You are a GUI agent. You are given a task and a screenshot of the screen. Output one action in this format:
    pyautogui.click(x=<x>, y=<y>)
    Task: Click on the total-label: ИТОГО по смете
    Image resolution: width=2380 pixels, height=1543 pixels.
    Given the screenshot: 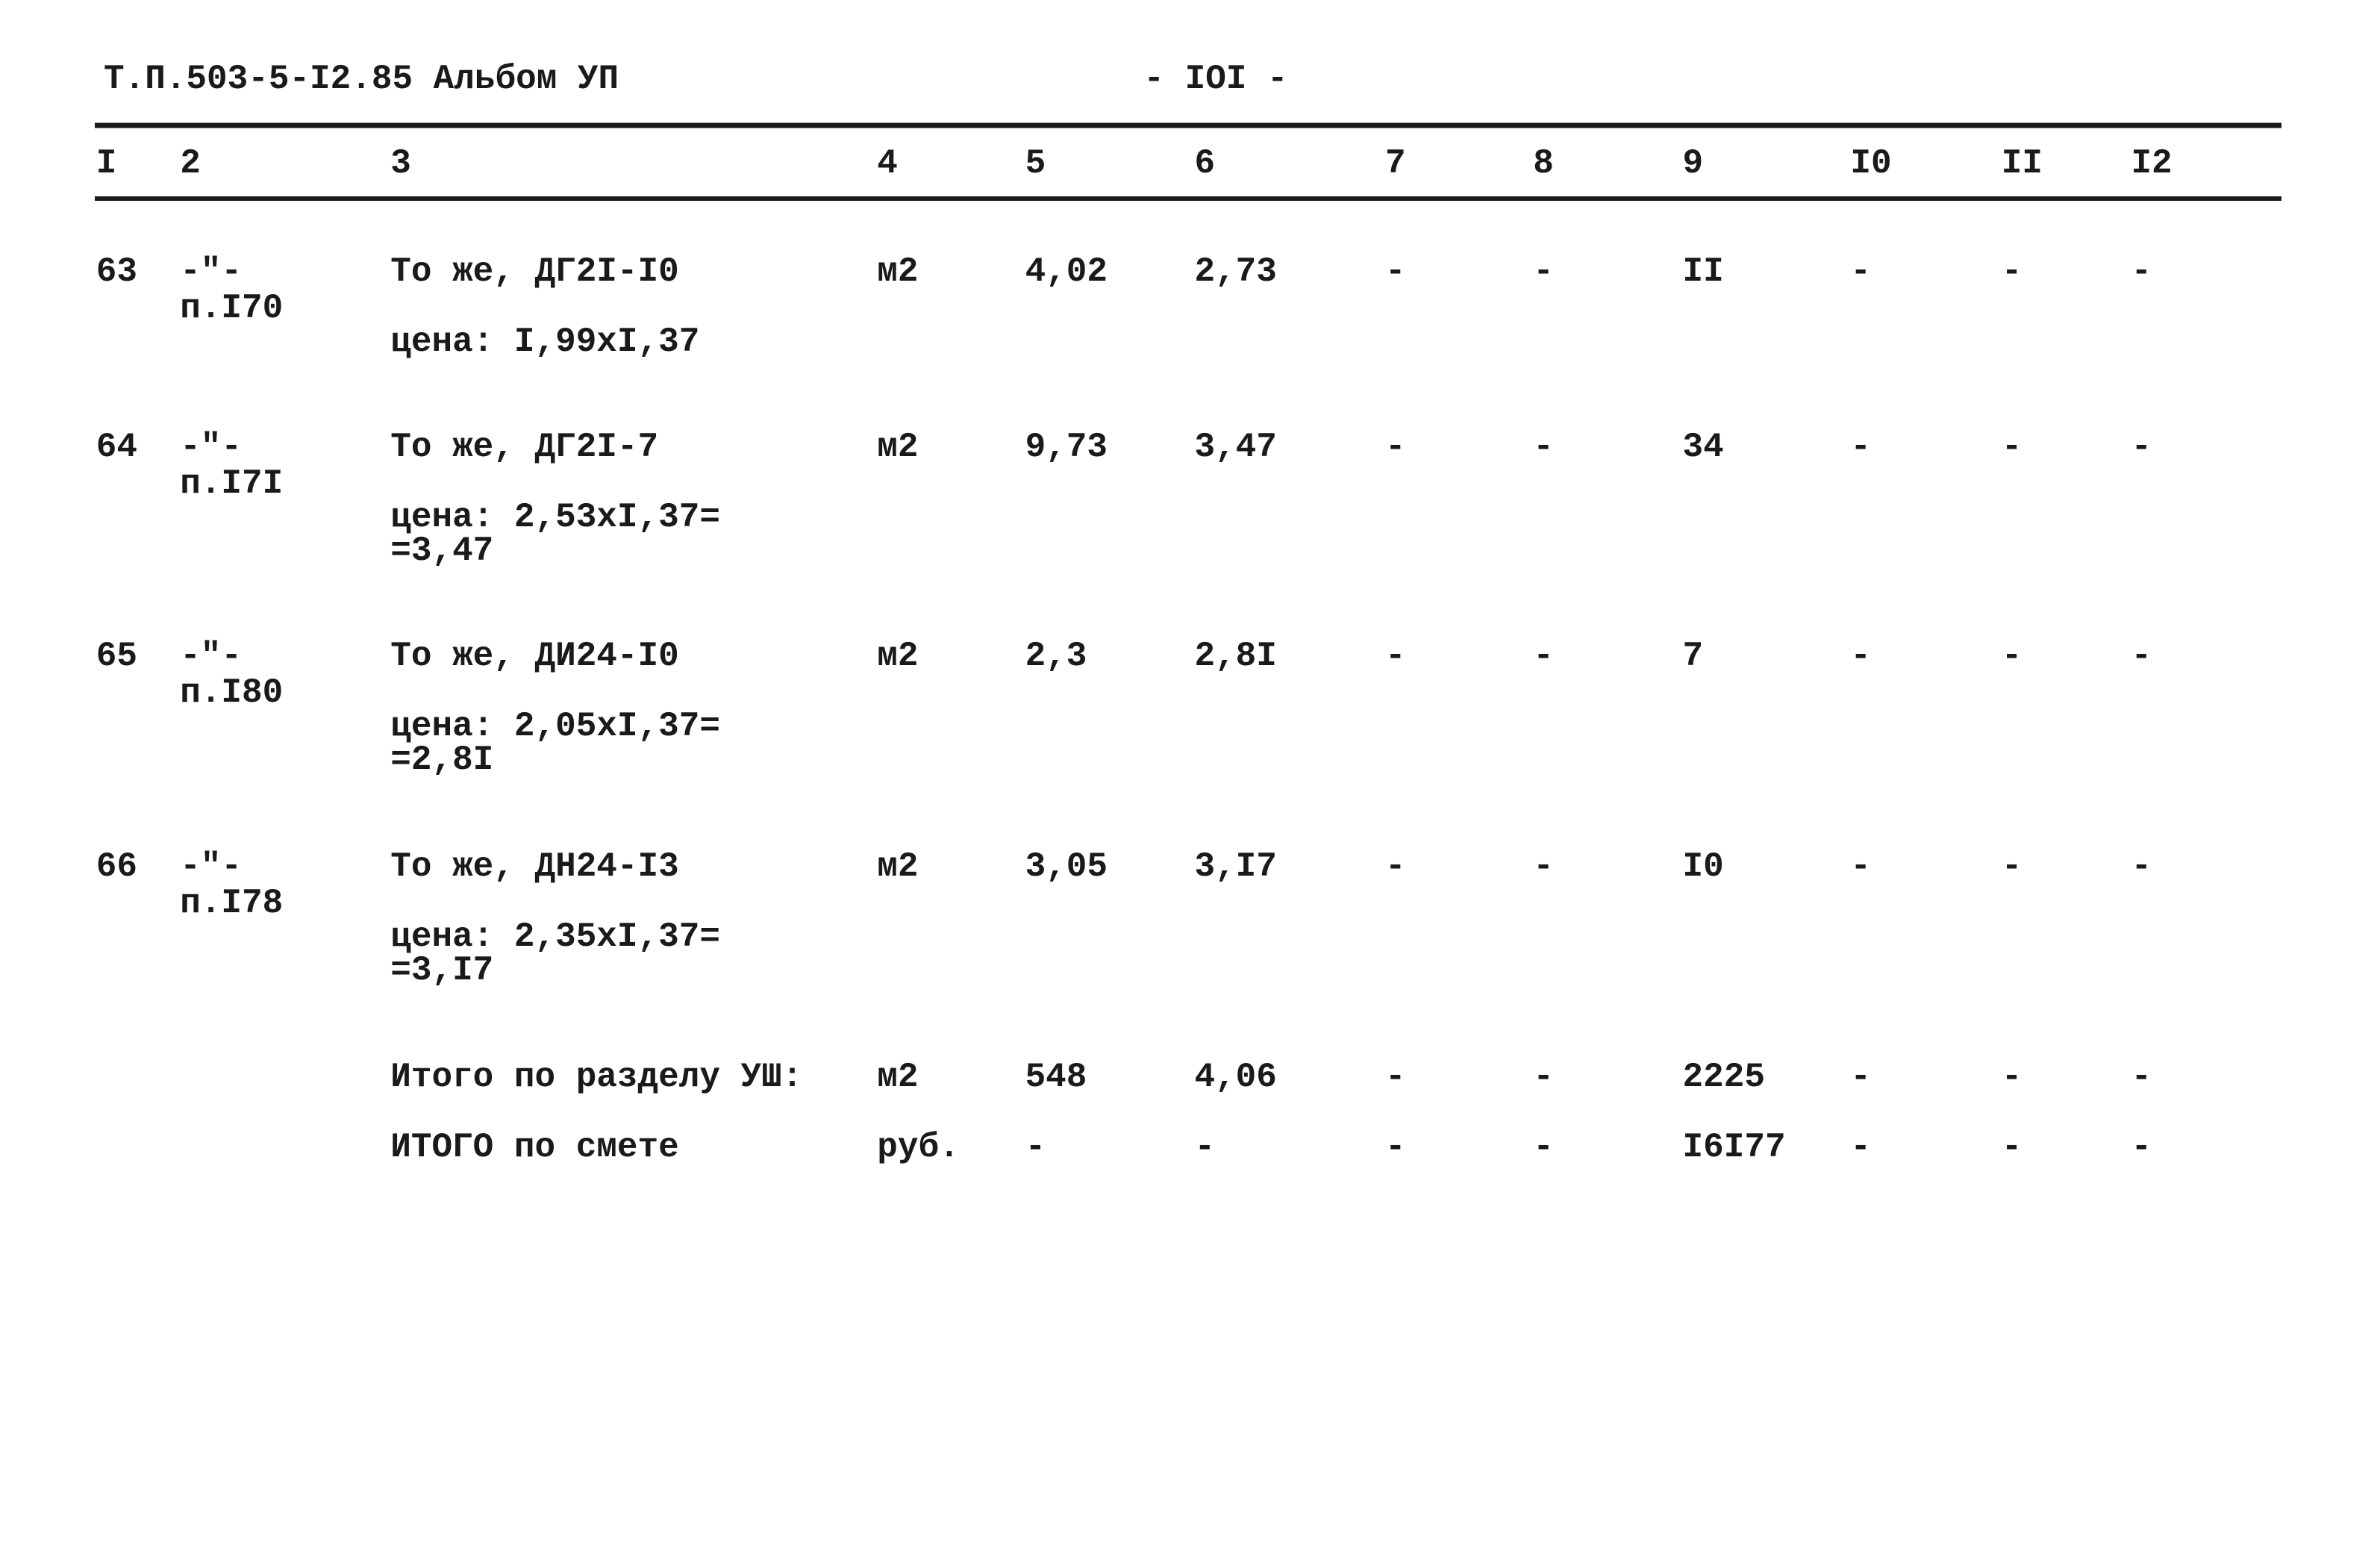 What is the action you would take?
    pyautogui.click(x=534, y=1147)
    